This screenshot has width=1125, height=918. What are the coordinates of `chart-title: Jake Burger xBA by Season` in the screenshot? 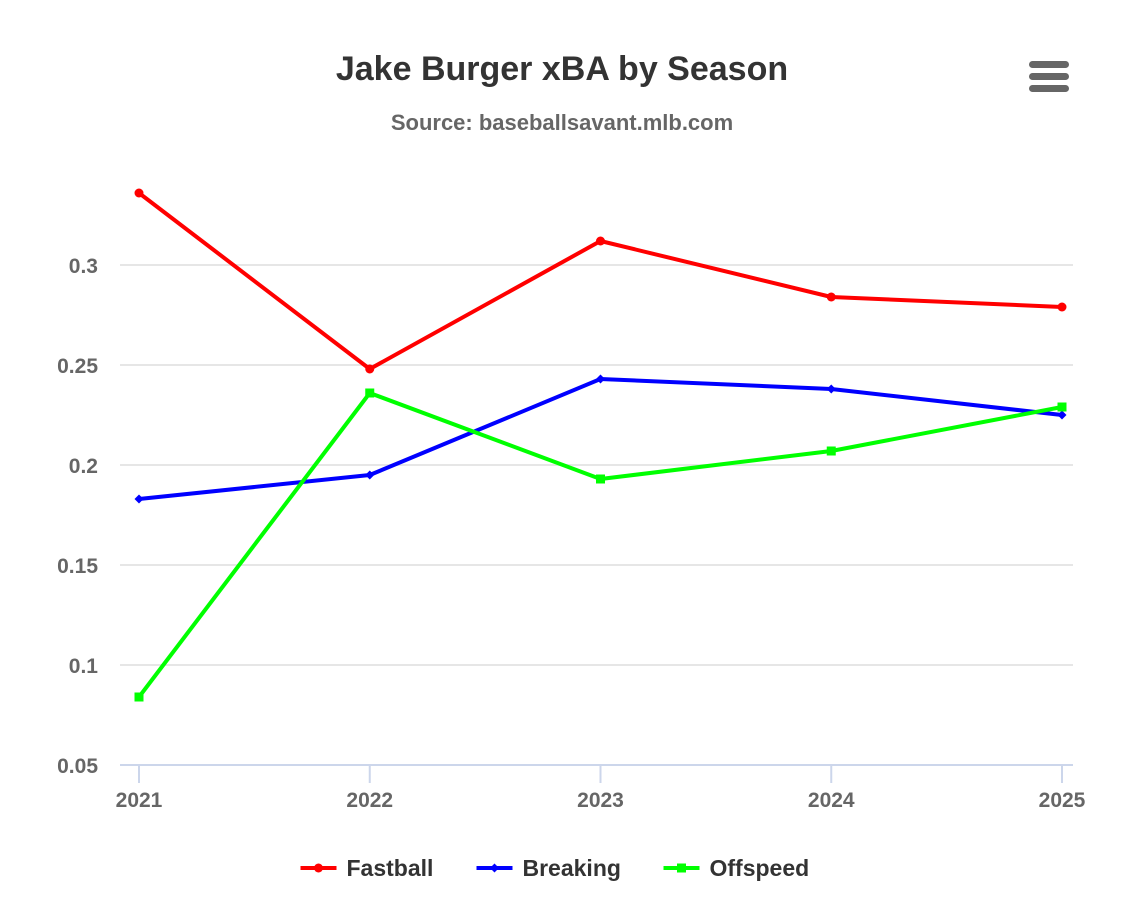 It's located at (562, 69).